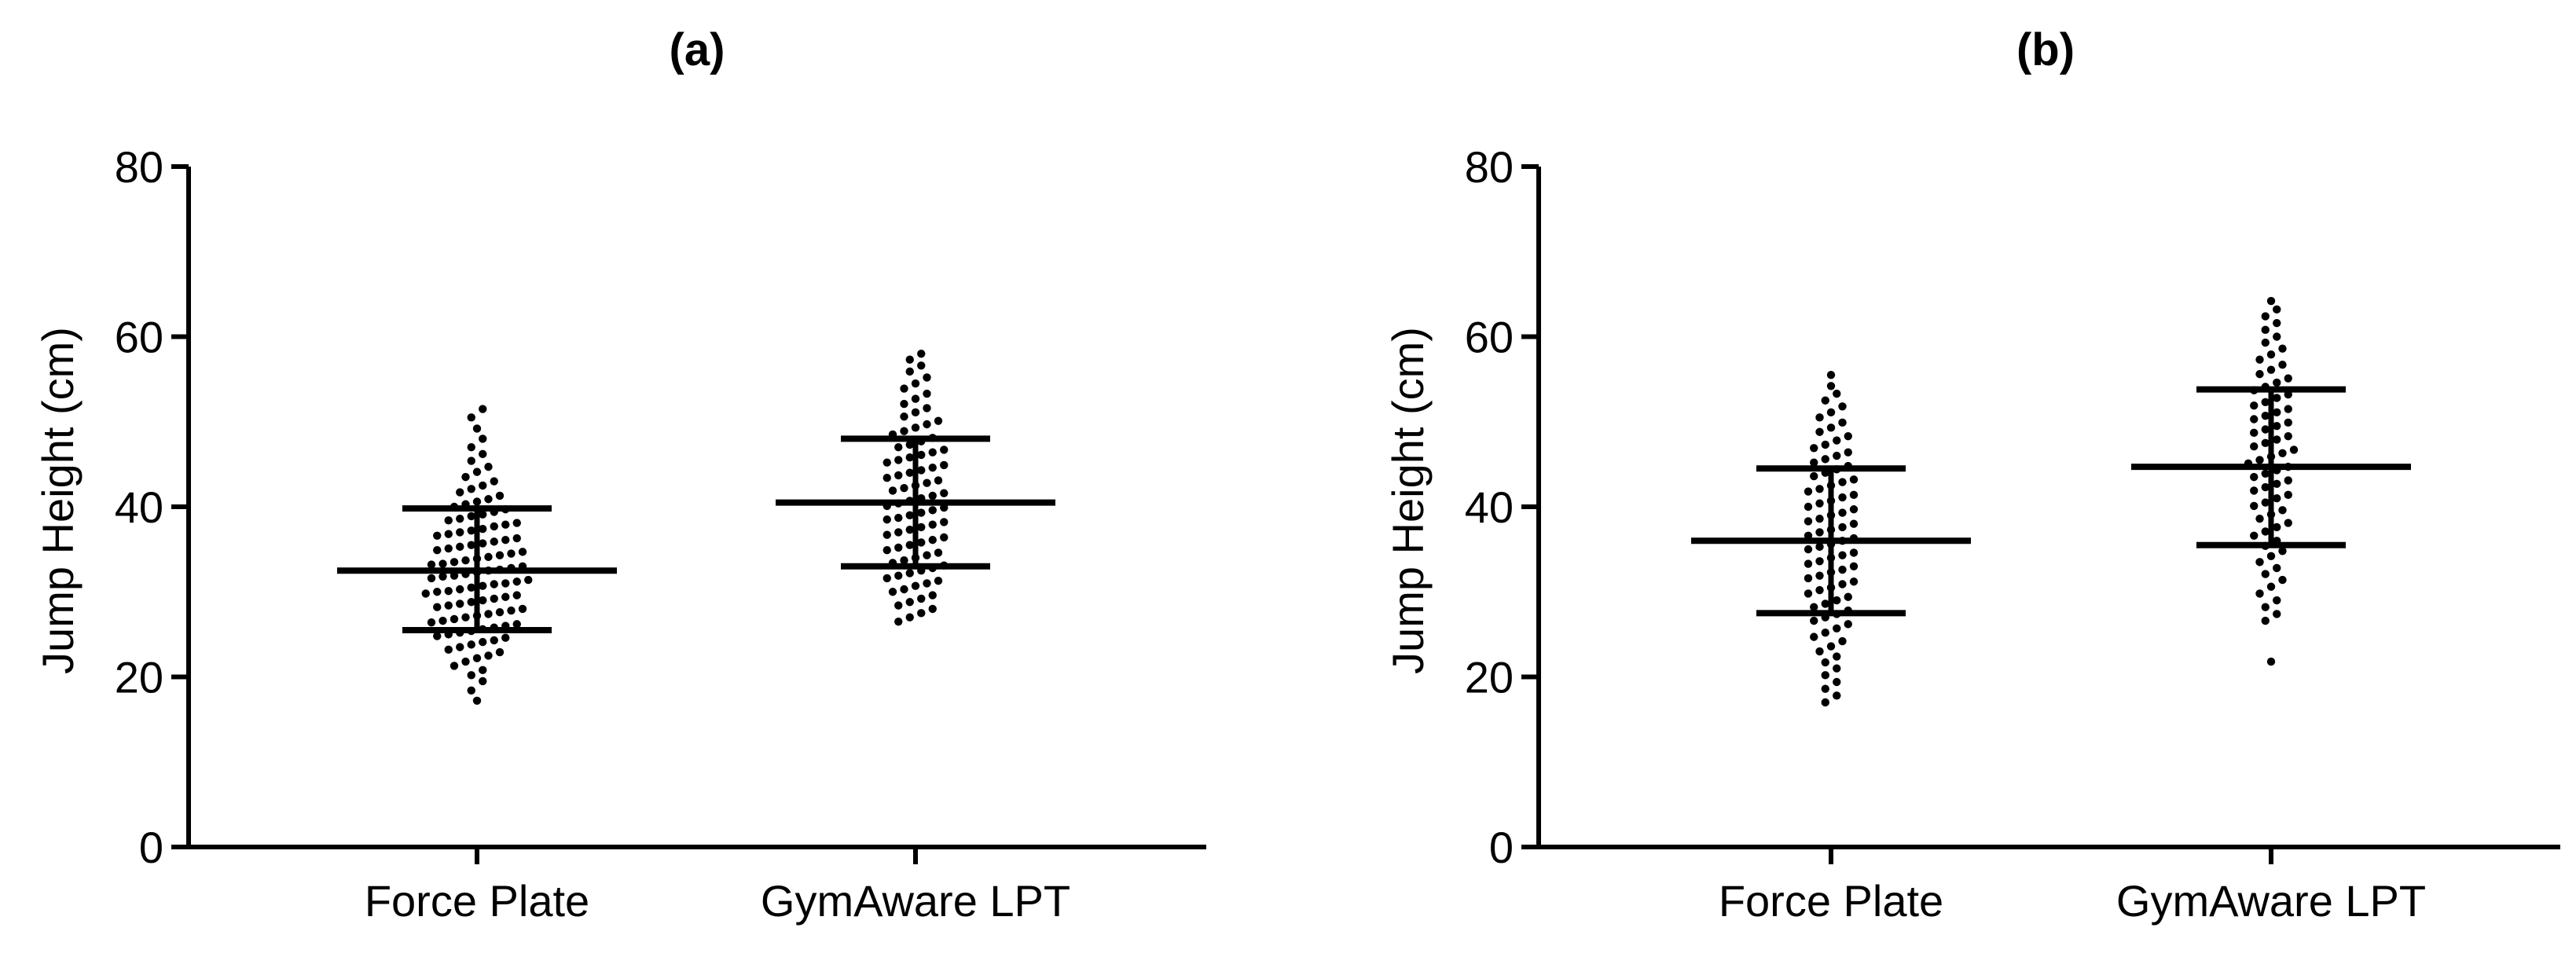 This screenshot has height=957, width=2576. I want to click on panel-a-y-tick-label: 20, so click(139, 677).